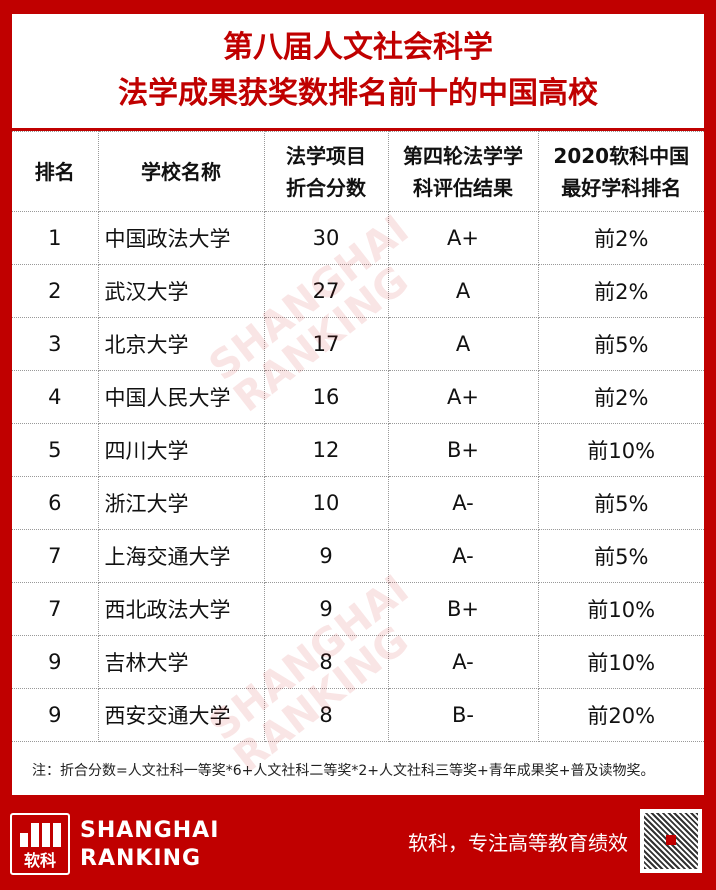  I want to click on brand-line-1: SHANGHAI, so click(150, 830).